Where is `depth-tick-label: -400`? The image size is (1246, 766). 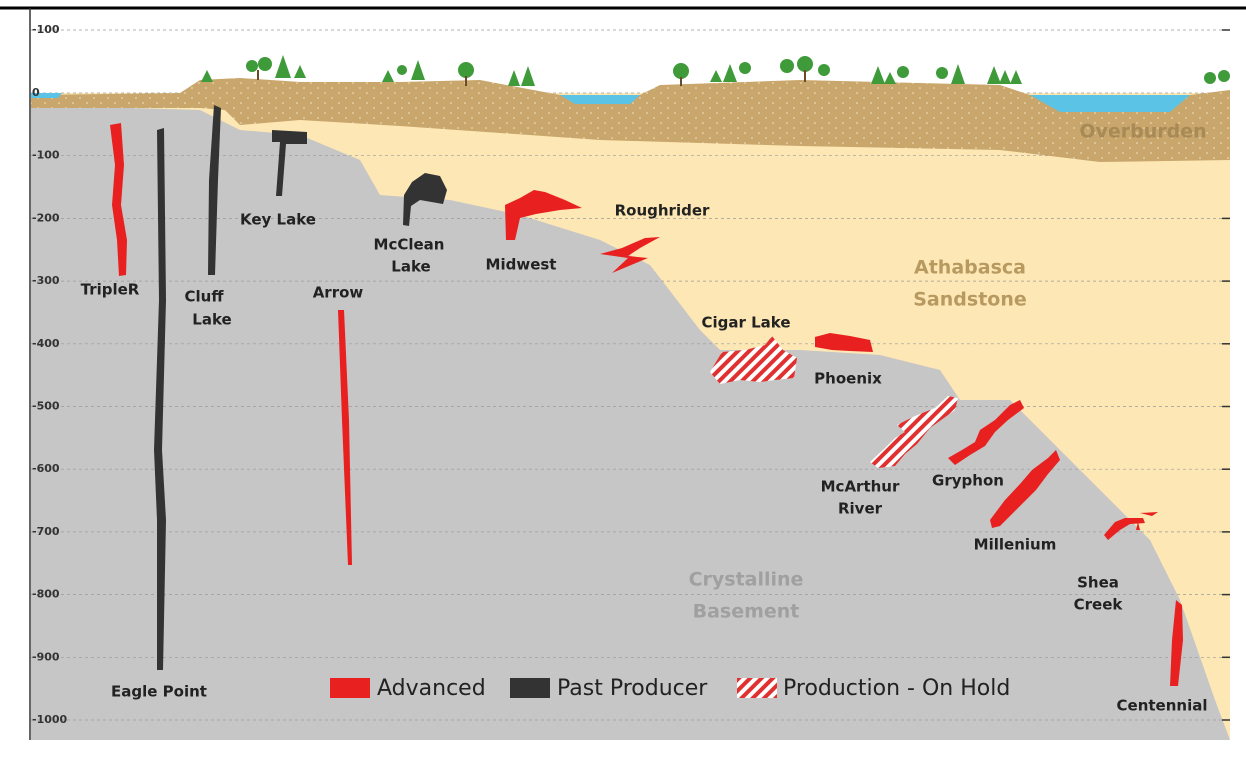 depth-tick-label: -400 is located at coordinates (46, 343).